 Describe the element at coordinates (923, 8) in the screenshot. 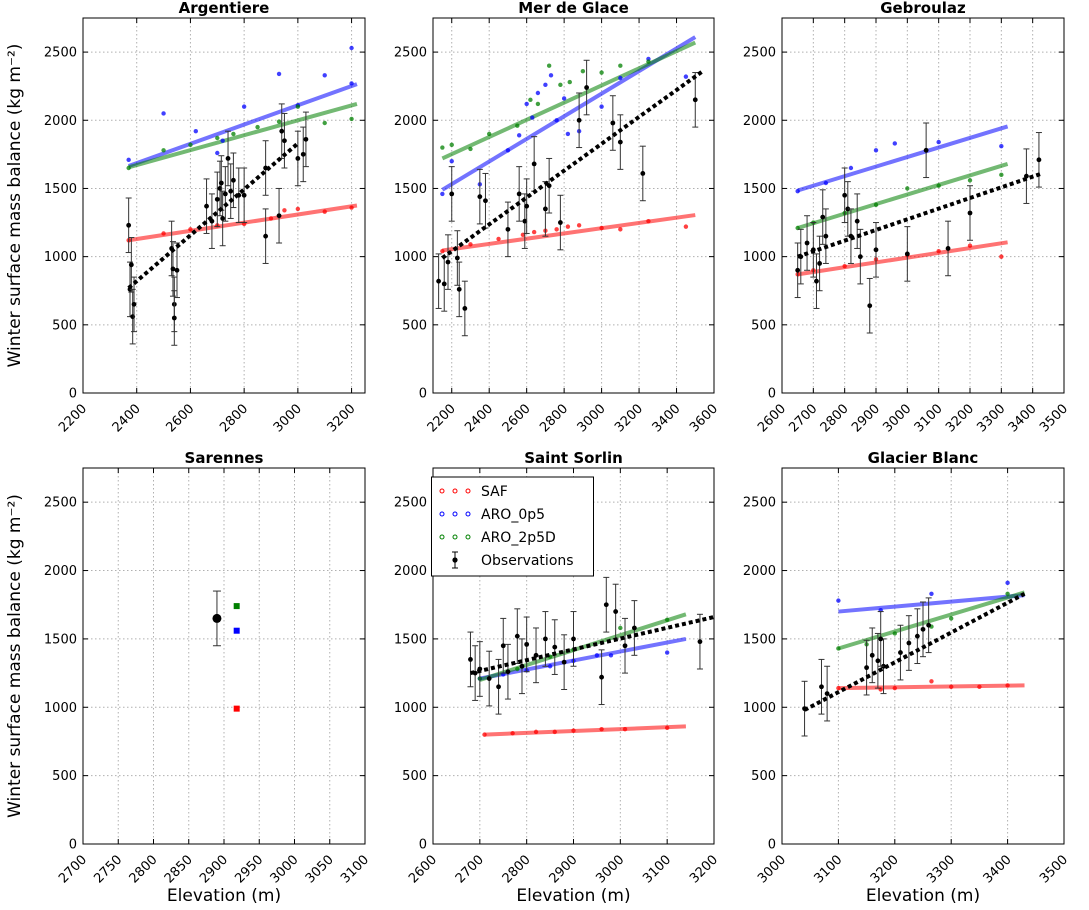

I see `panel-title: Gebroulaz` at that location.